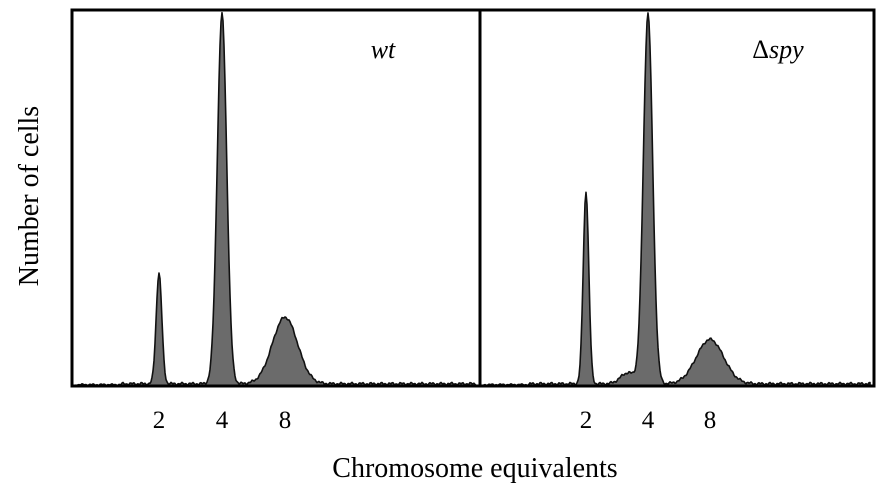  I want to click on panel-label: Δspy, so click(778, 49).